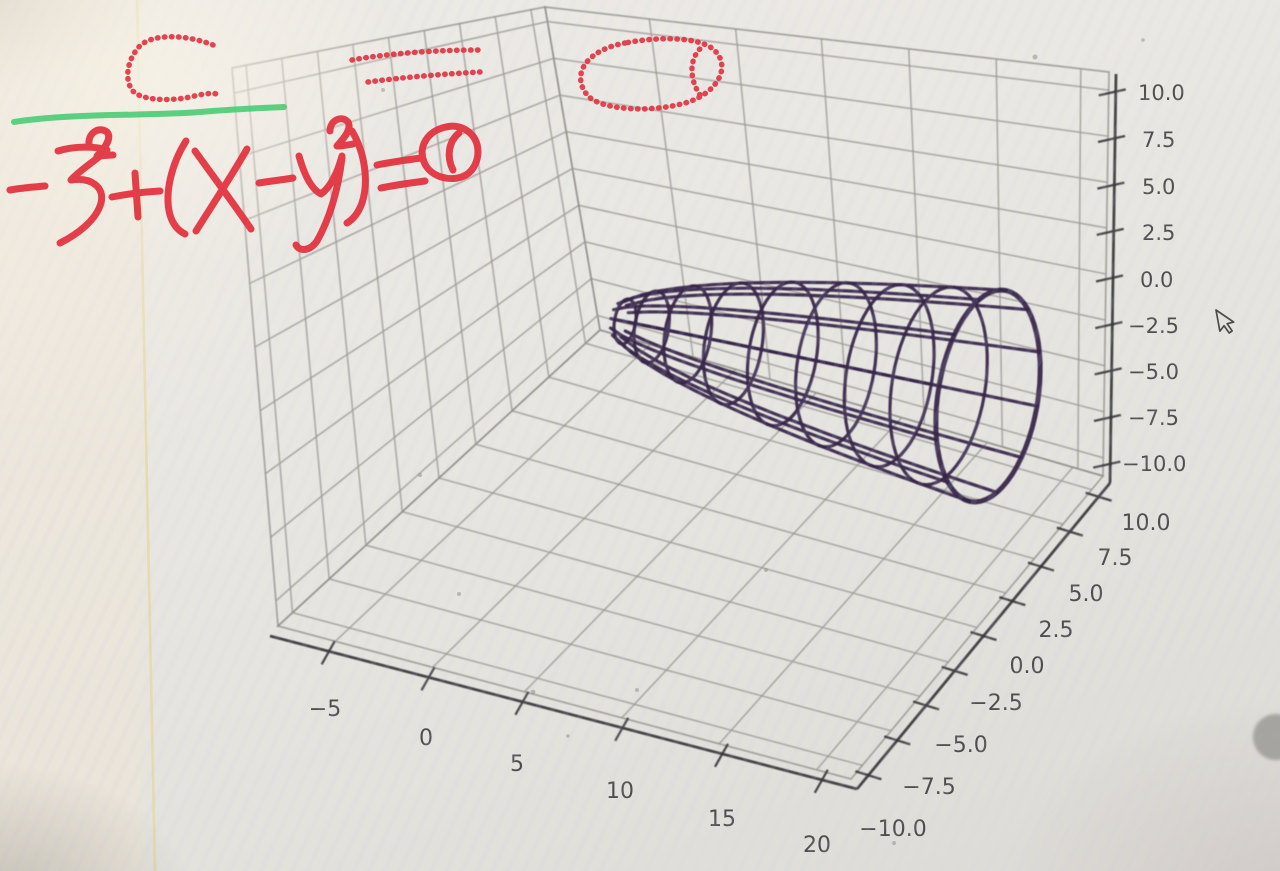 The height and width of the screenshot is (871, 1280). I want to click on ink-equals2-top, so click(399, 161).